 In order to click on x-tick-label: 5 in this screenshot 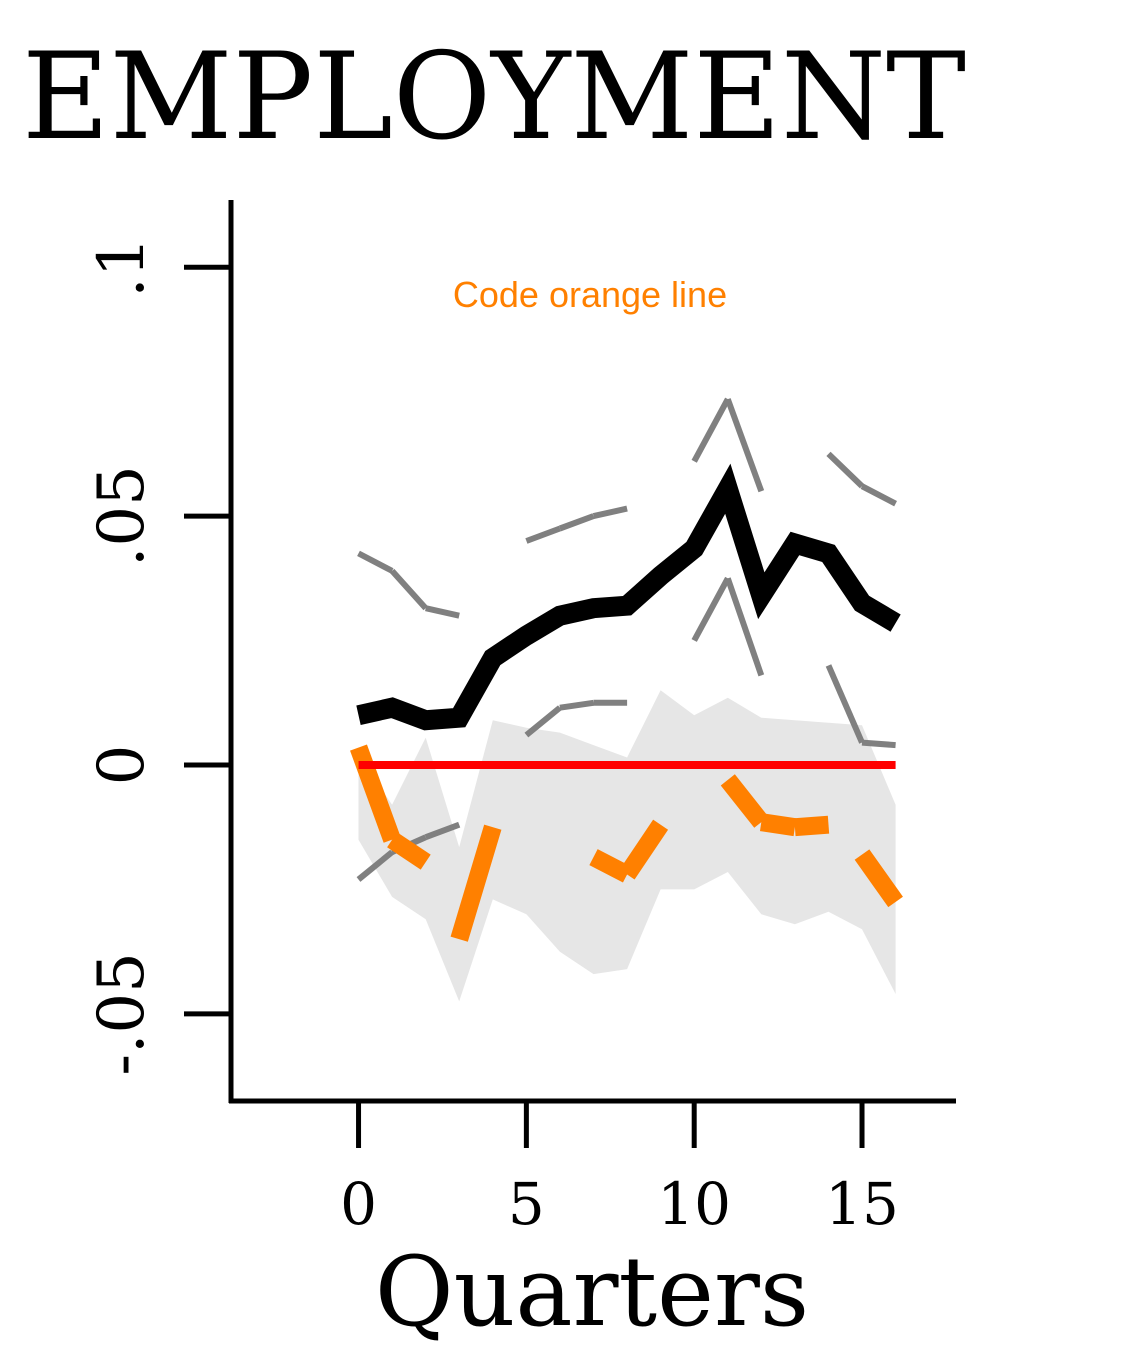, I will do `click(526, 1204)`.